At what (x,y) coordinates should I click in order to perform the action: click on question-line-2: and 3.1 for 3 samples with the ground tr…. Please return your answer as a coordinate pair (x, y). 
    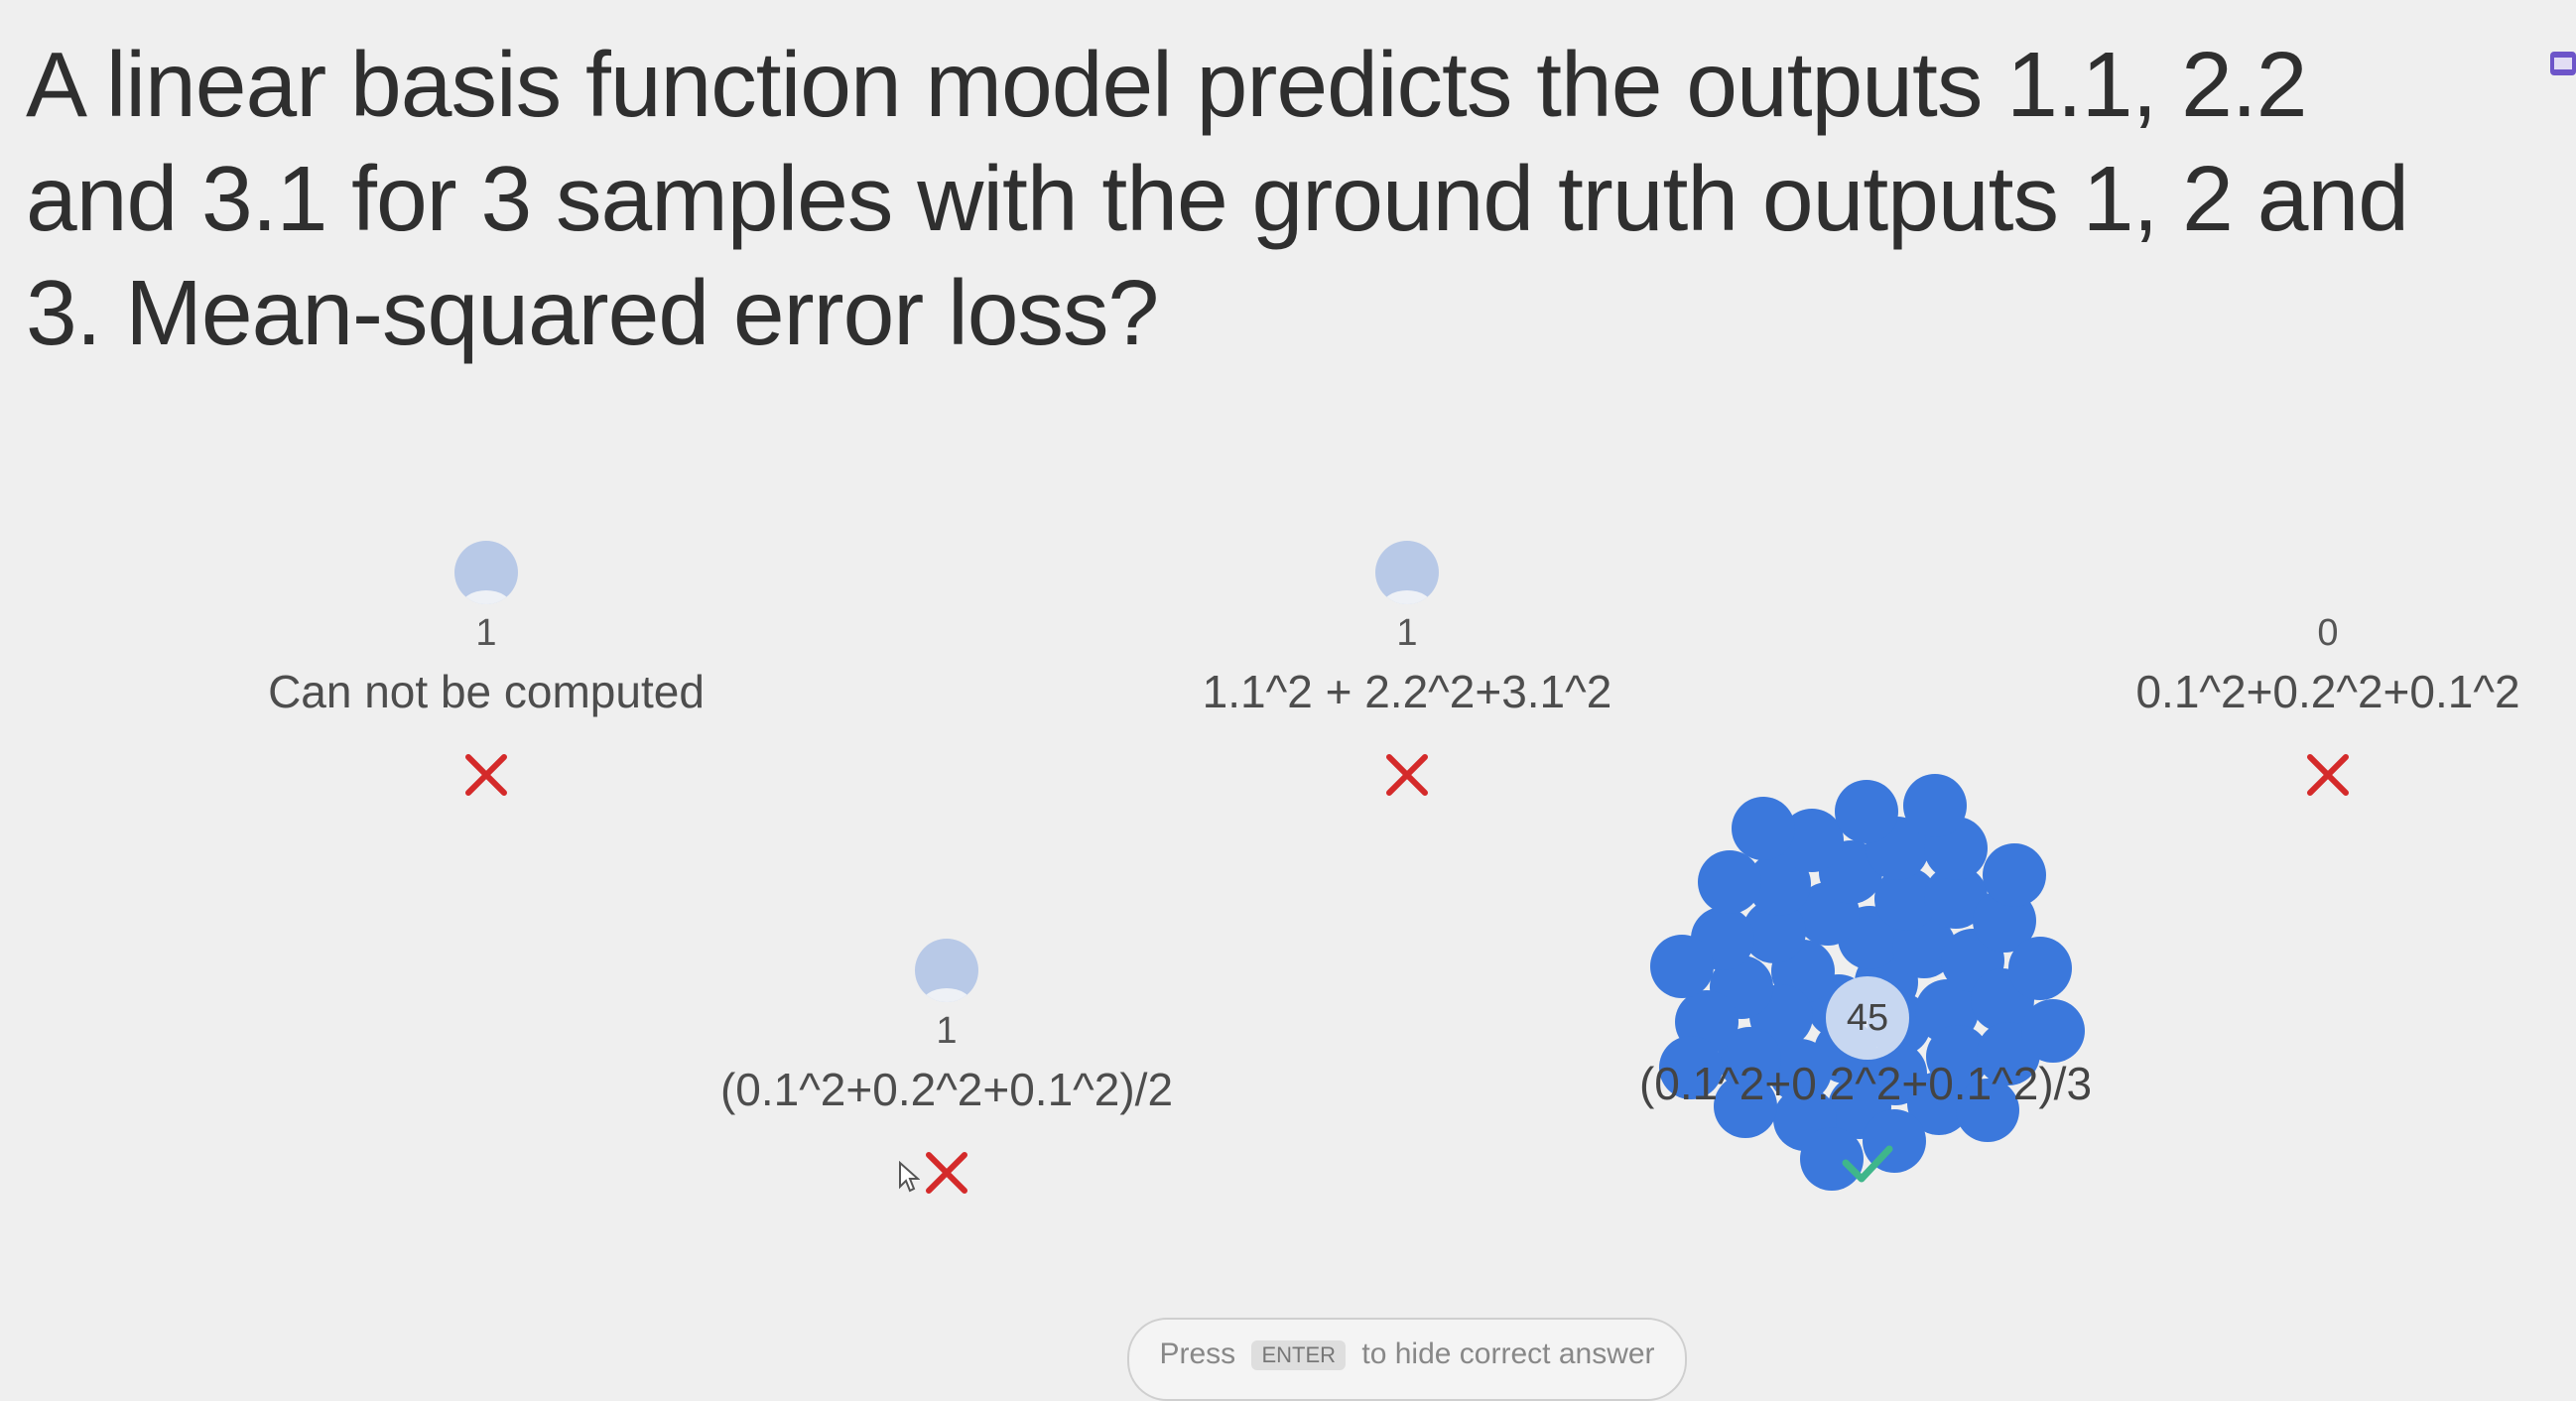
    Looking at the image, I should click on (1217, 198).